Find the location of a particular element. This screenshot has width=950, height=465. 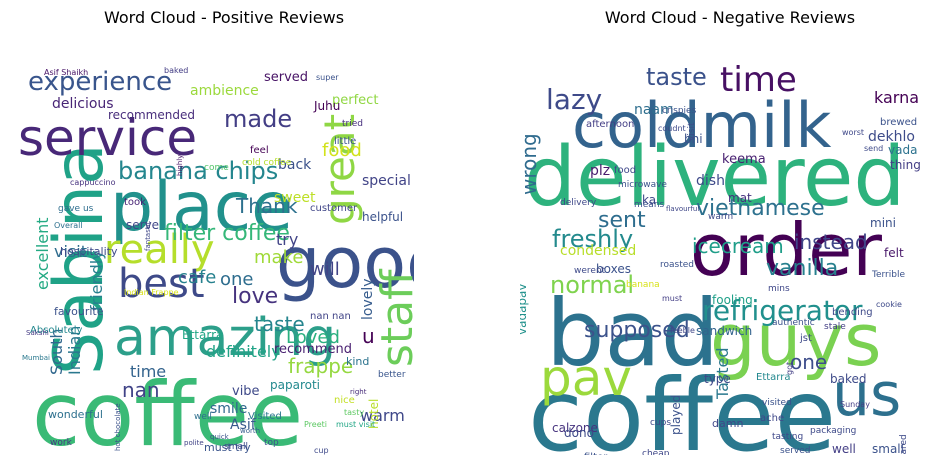

cloud-word: Sakshi is located at coordinates (37, 333).